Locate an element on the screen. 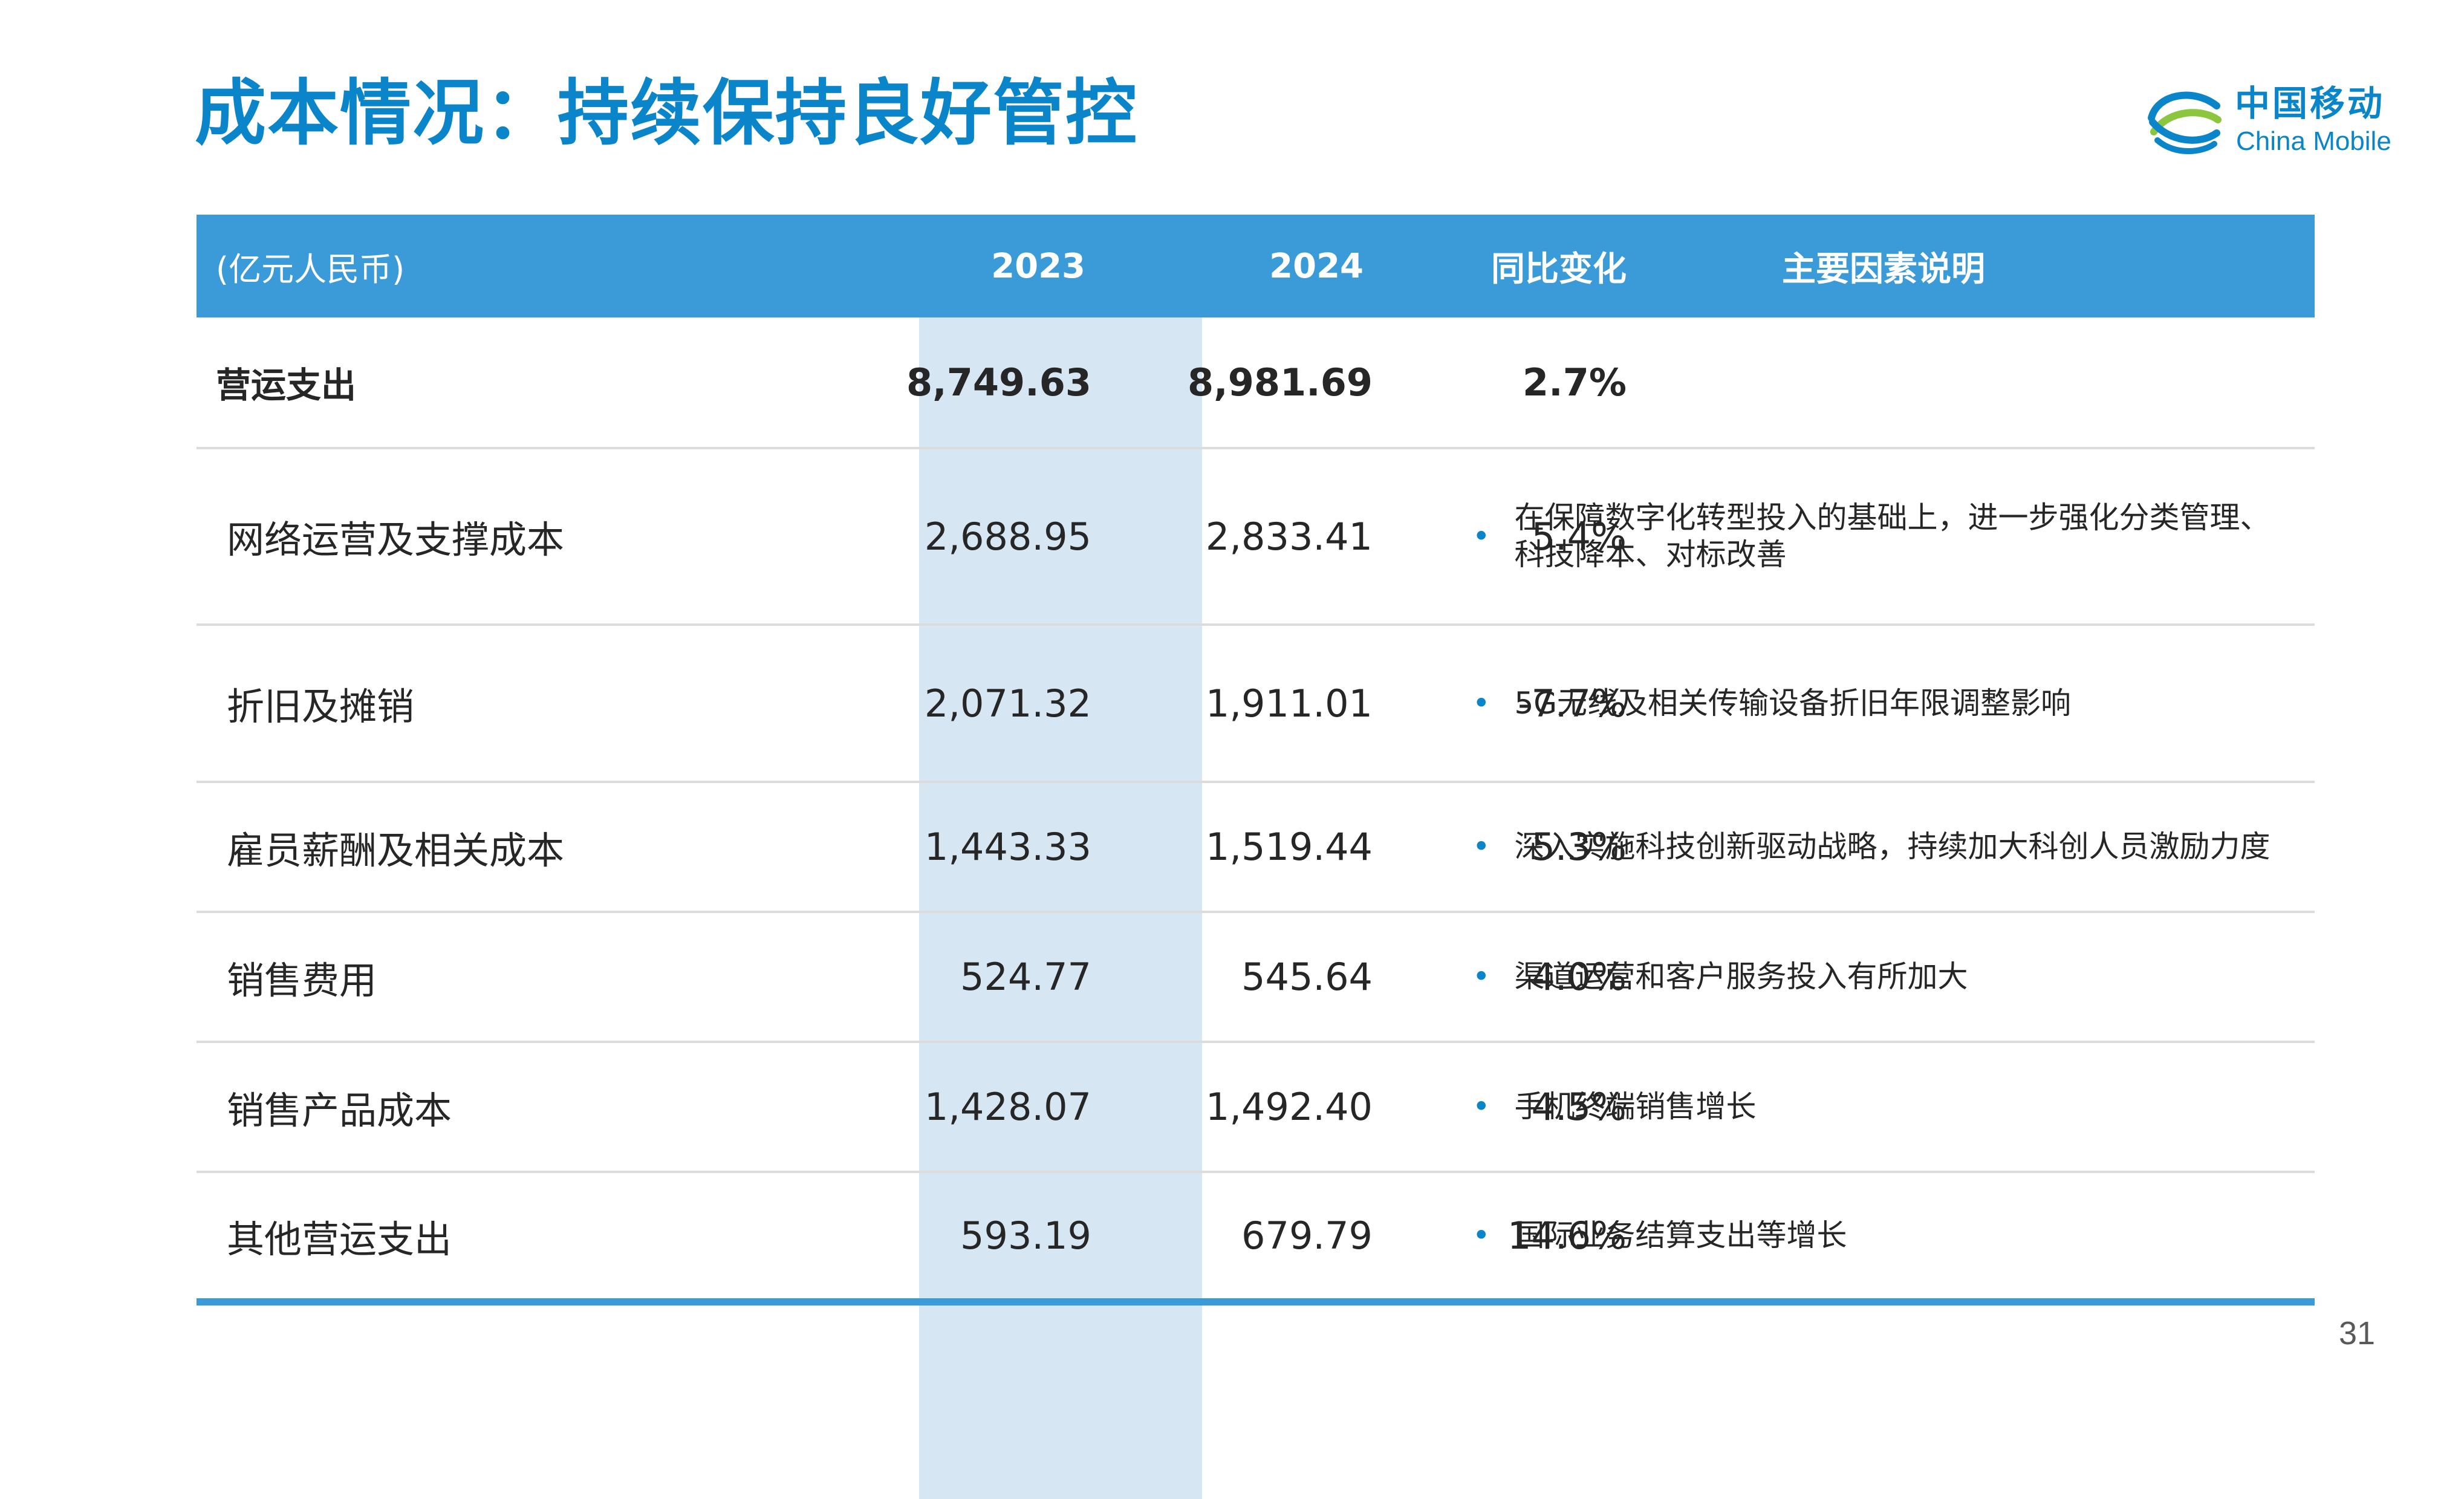 The width and height of the screenshot is (2464, 1499). row-desc: • 5G无线及相关传输设备折旧年限调整影响 is located at coordinates (1880, 703).